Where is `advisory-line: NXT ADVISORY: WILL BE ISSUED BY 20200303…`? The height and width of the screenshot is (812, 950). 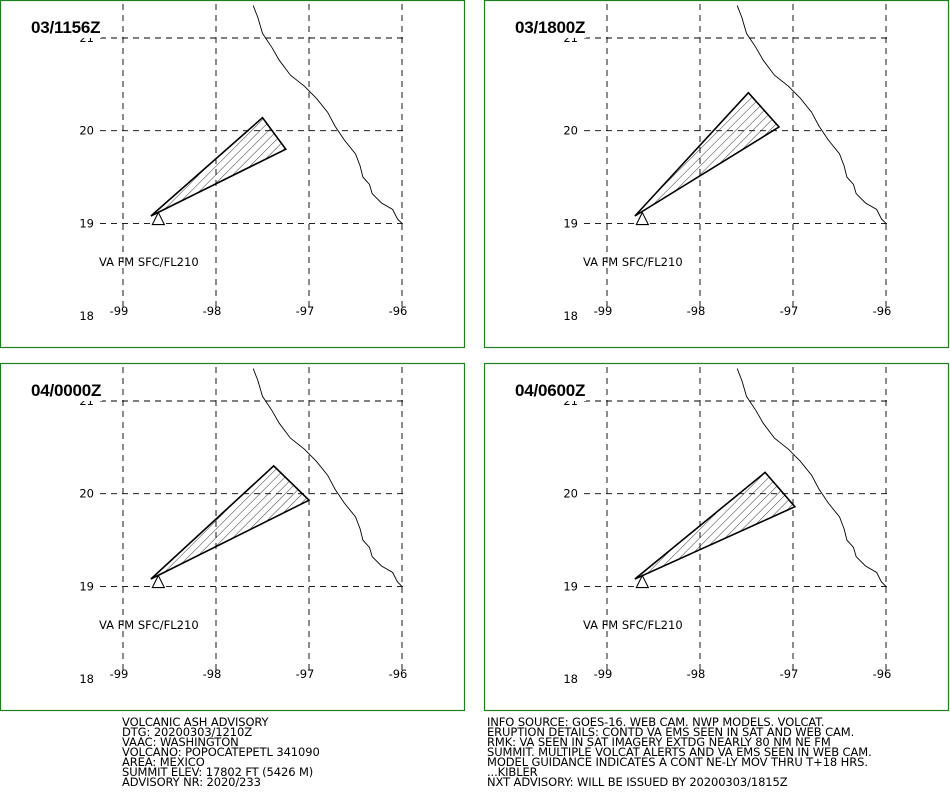 advisory-line: NXT ADVISORY: WILL BE ISSUED BY 20200303… is located at coordinates (637, 782).